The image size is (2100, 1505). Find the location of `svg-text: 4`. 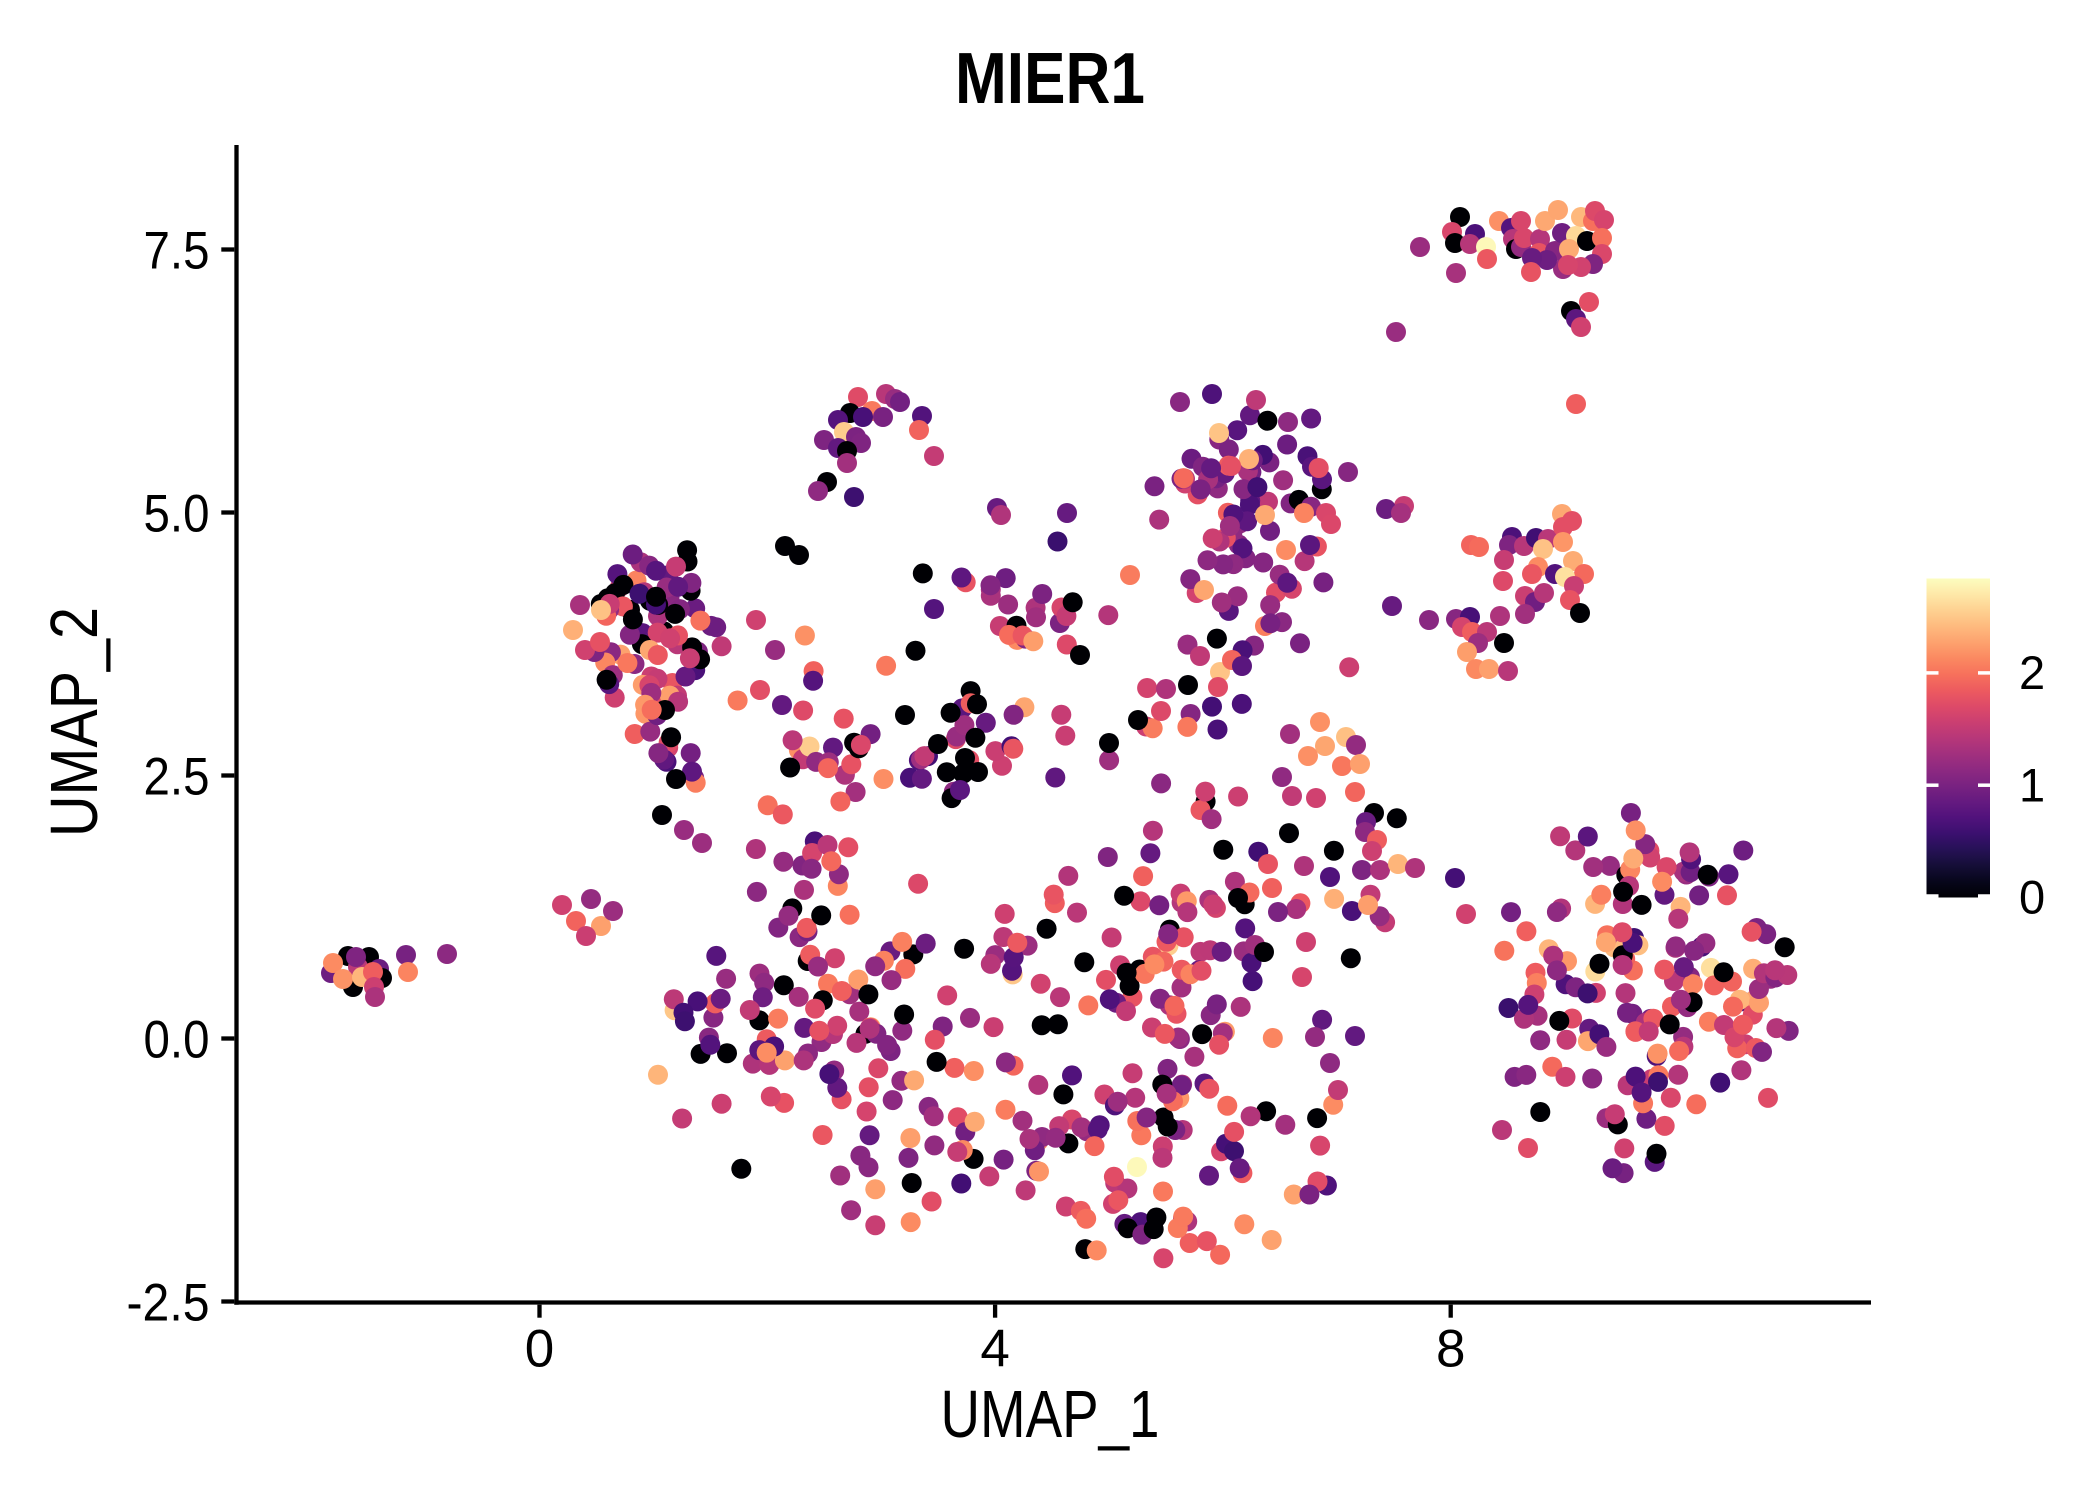

svg-text: 4 is located at coordinates (994, 1348).